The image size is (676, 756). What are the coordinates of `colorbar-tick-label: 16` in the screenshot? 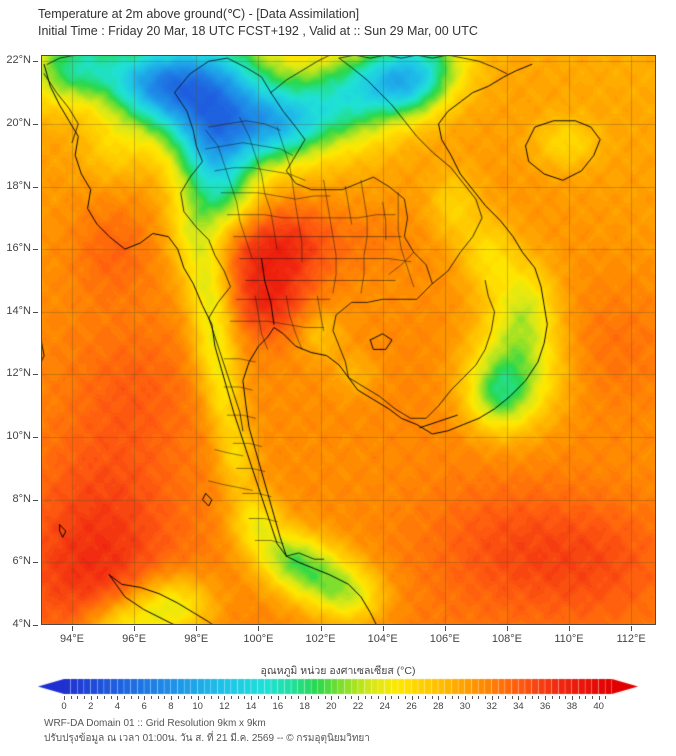 It's located at (278, 706).